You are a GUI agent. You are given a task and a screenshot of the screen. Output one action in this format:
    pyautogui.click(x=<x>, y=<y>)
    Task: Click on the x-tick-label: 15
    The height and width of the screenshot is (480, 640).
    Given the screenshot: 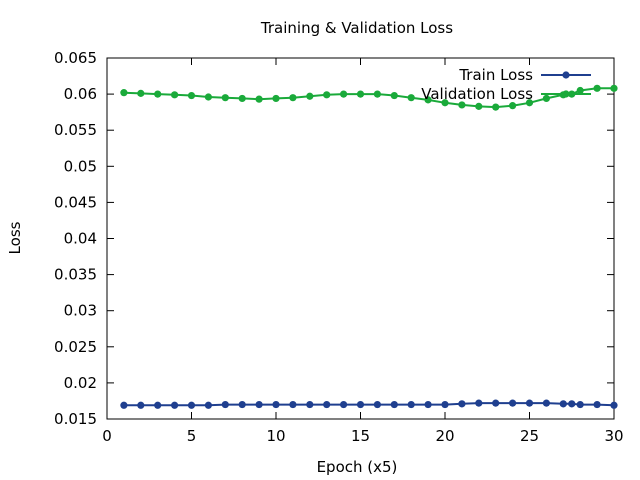 What is the action you would take?
    pyautogui.click(x=360, y=436)
    